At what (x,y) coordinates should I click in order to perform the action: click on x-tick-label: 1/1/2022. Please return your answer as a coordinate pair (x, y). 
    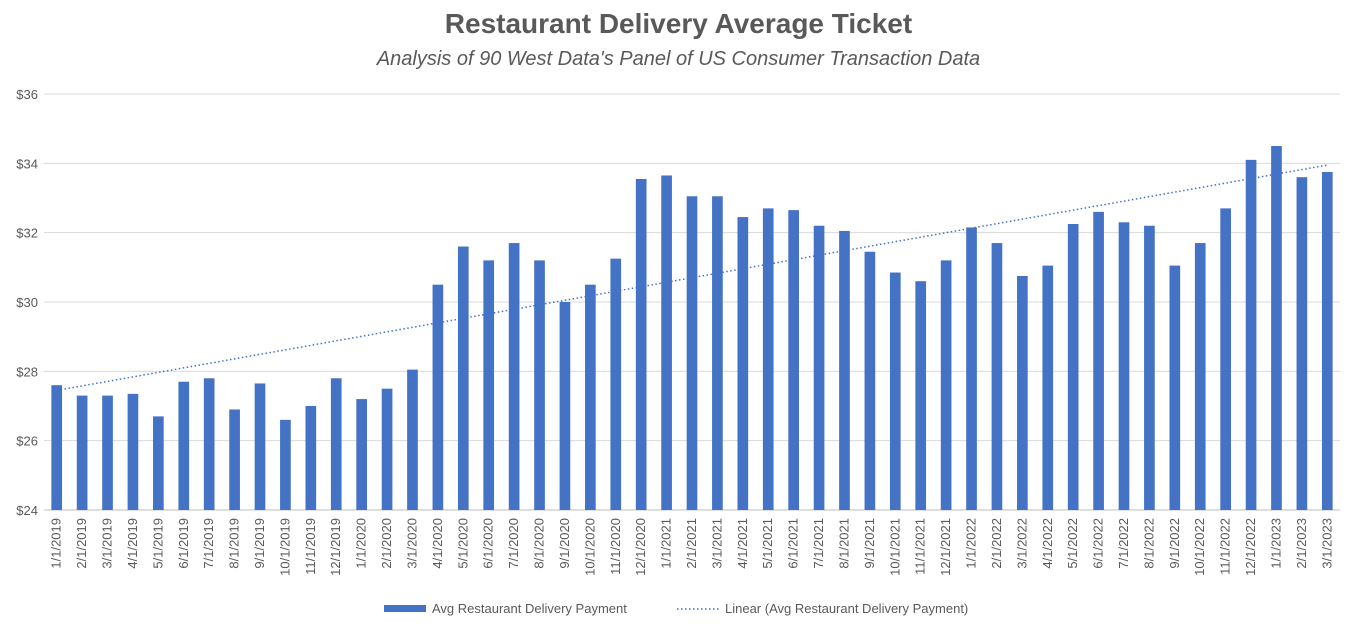
    Looking at the image, I should click on (971, 543).